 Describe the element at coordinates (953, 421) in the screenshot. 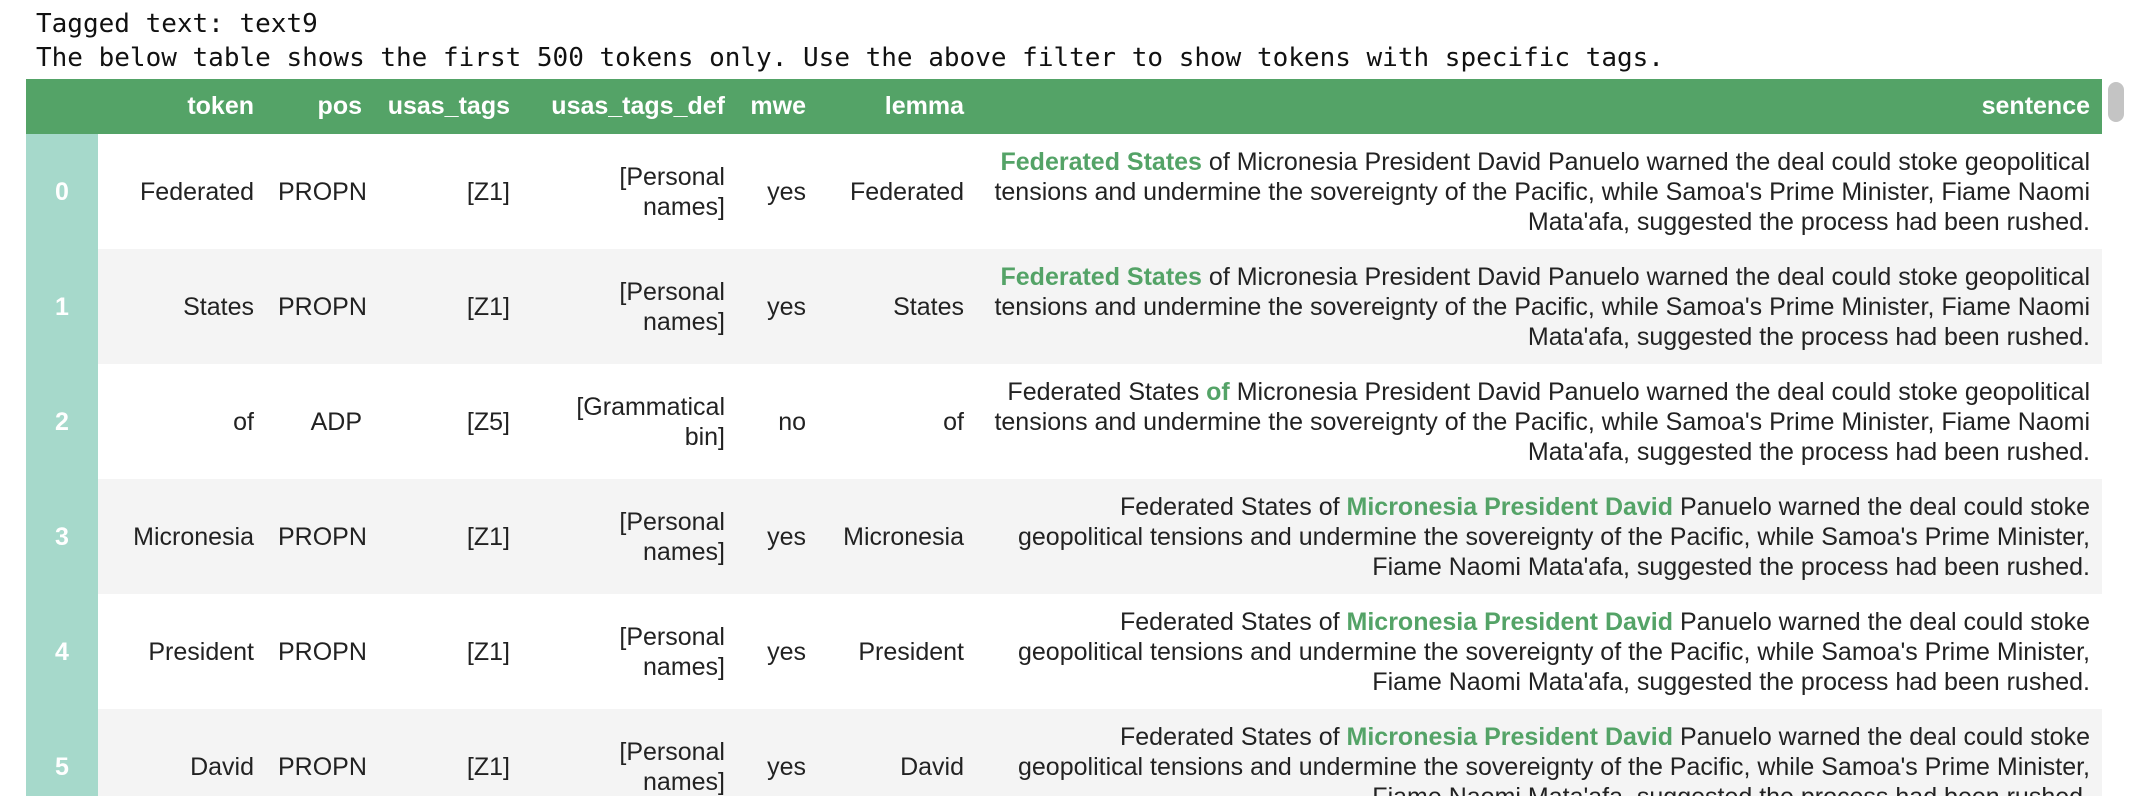

I see `cell-lemma: of` at that location.